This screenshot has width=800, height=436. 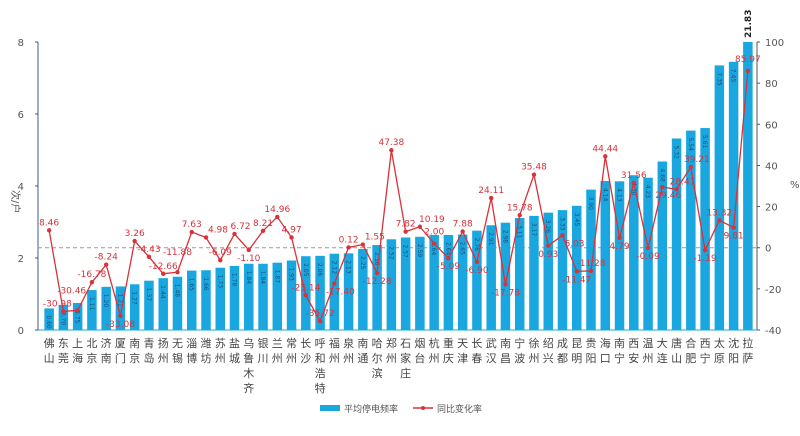 I want to click on bar-value-label: 1.65, so click(x=191, y=285).